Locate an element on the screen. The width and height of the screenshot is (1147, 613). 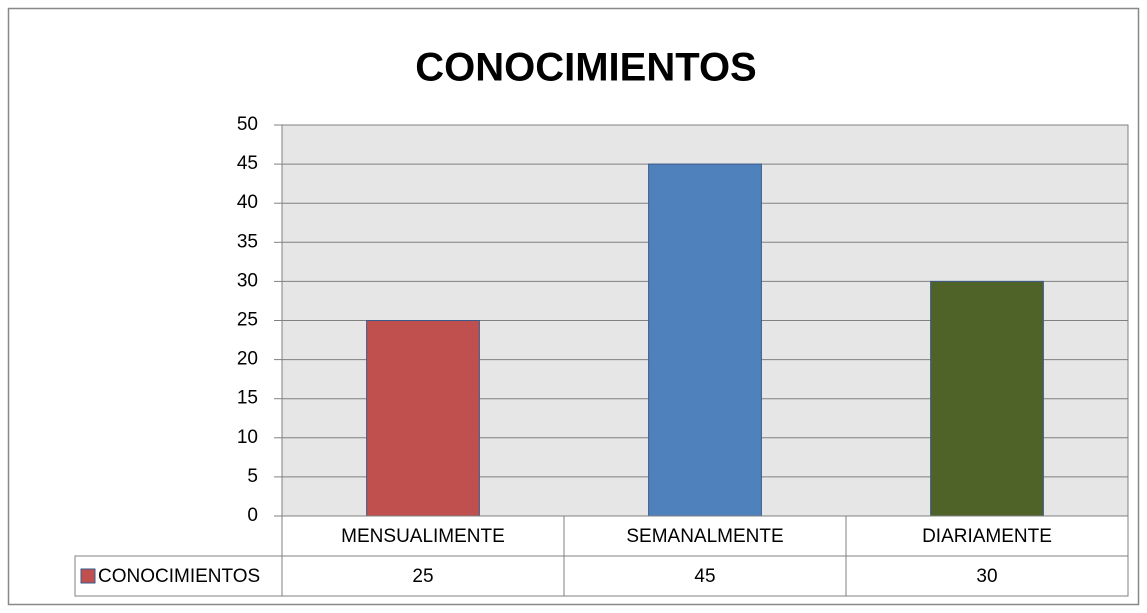
x-tick-label: DIARIAMENTE is located at coordinates (987, 536).